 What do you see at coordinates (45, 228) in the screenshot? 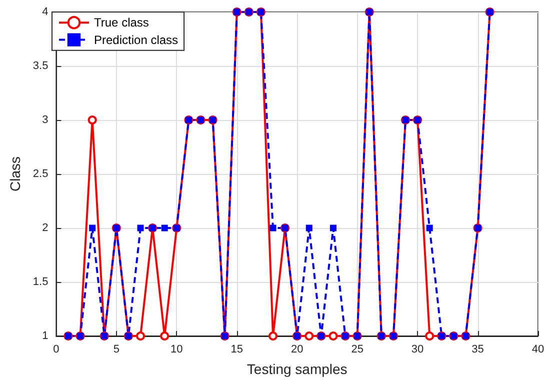
I see `y-tick-label: 2` at bounding box center [45, 228].